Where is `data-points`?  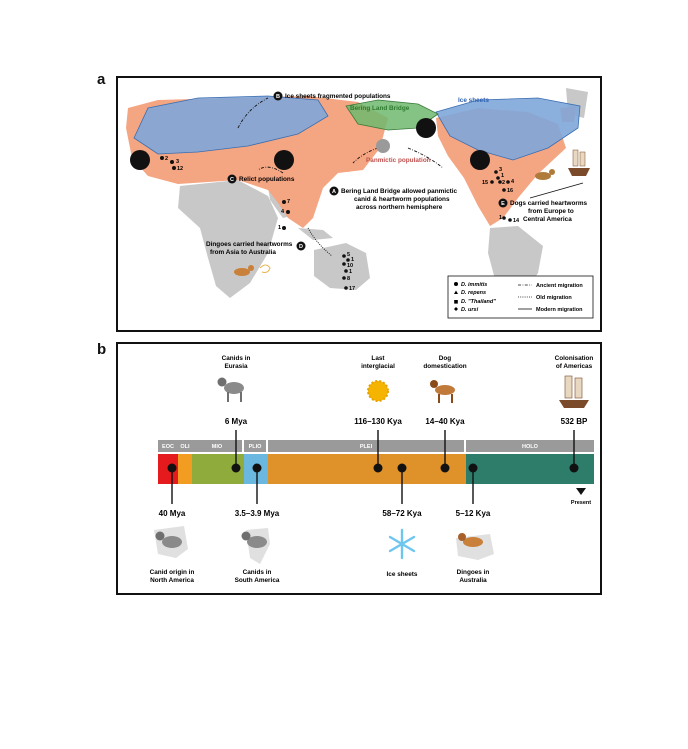
data-points is located at coordinates (336, 223).